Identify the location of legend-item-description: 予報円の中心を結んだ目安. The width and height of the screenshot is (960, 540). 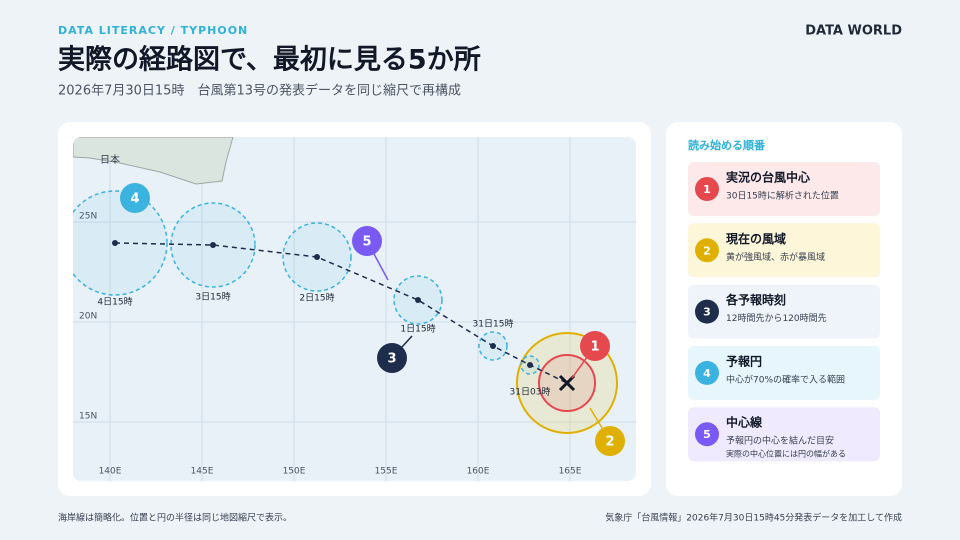
(780, 441).